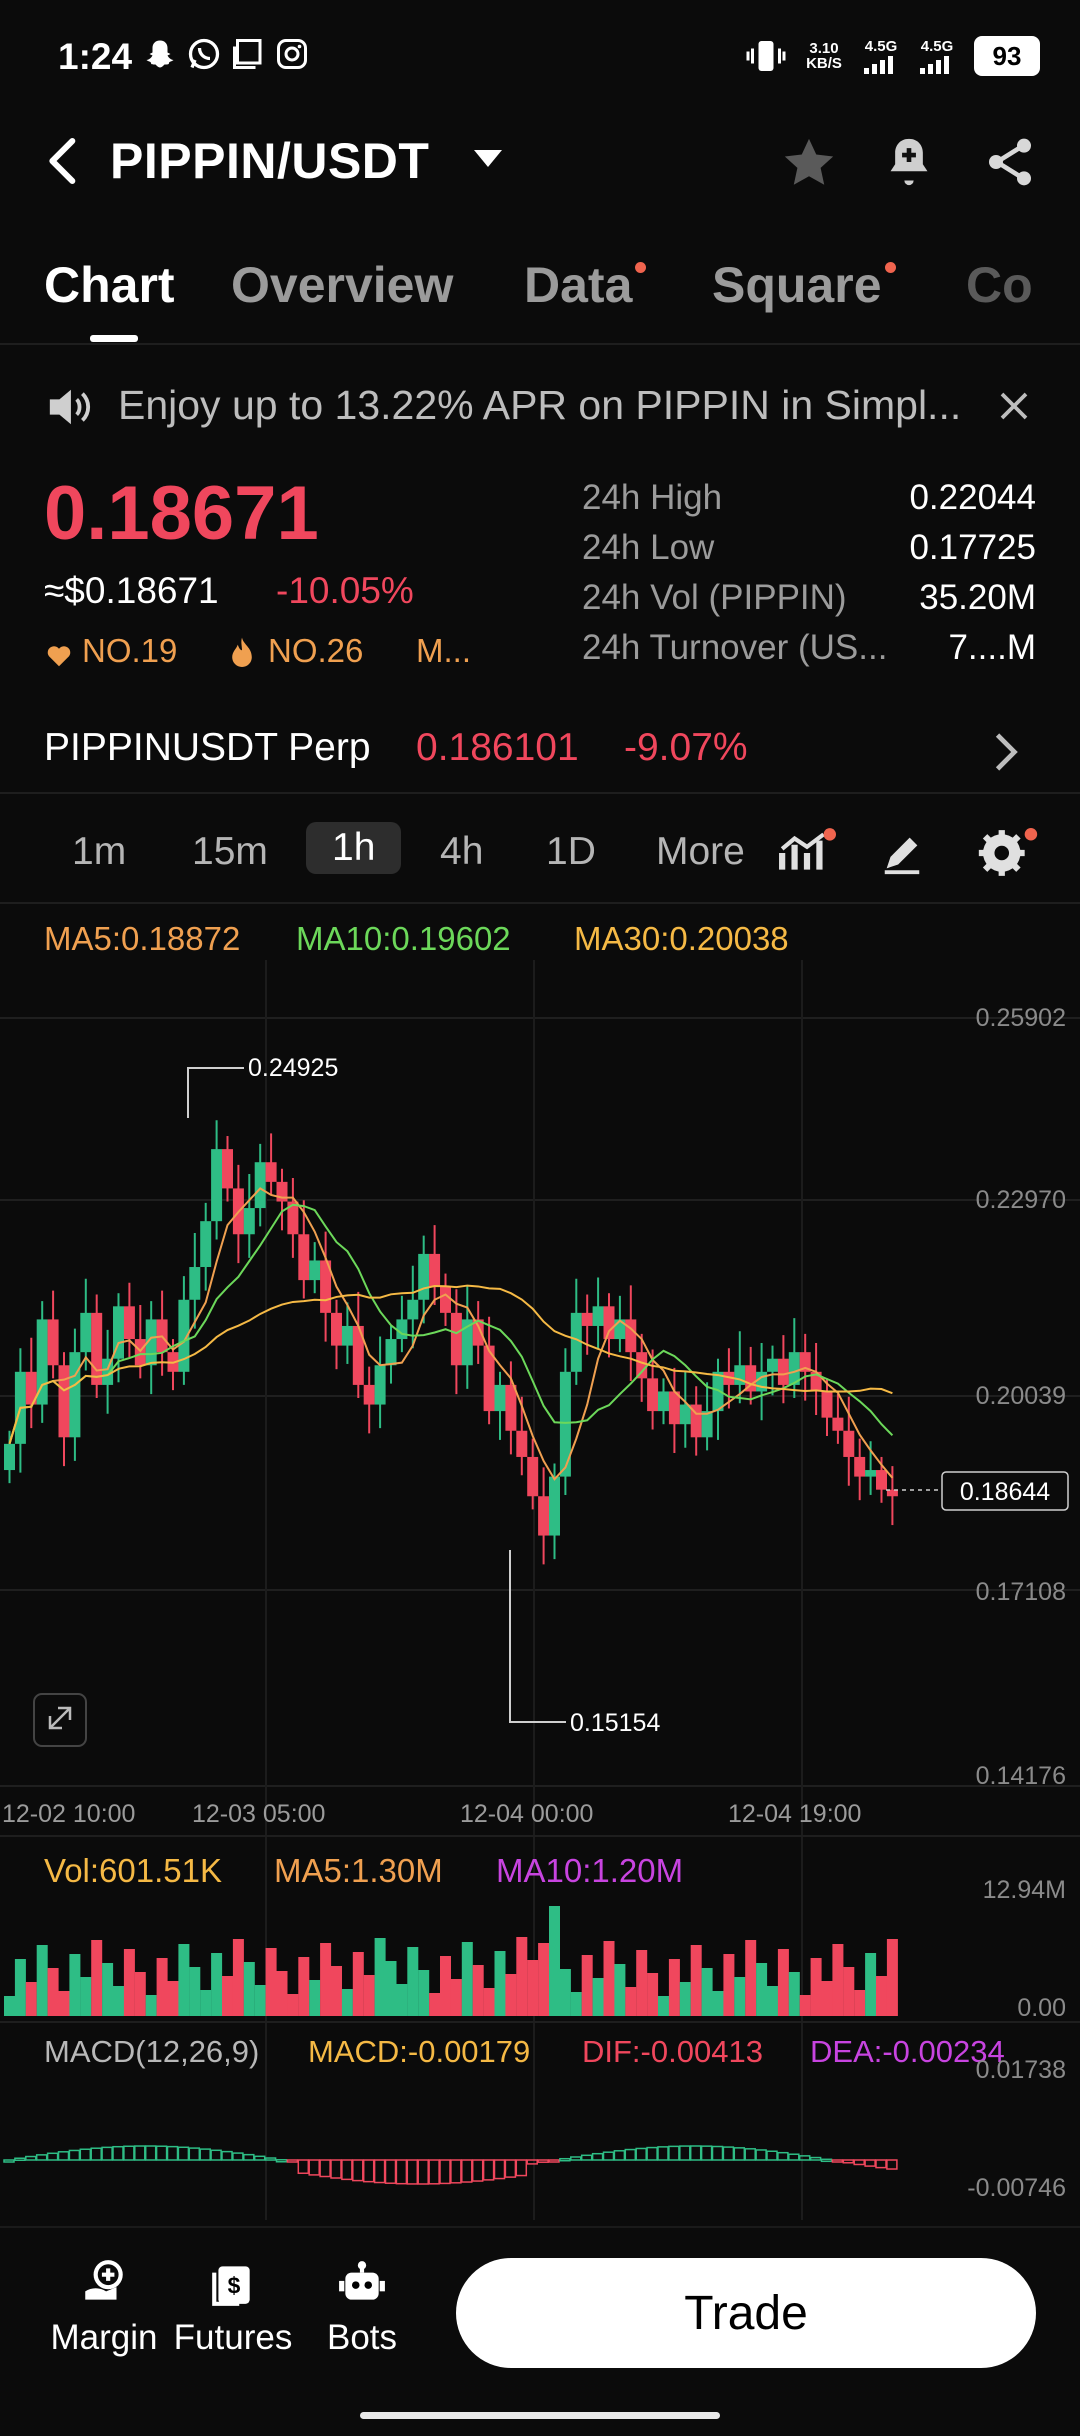 This screenshot has height=2436, width=1080. What do you see at coordinates (585, 285) in the screenshot?
I see `tab-data: Data` at bounding box center [585, 285].